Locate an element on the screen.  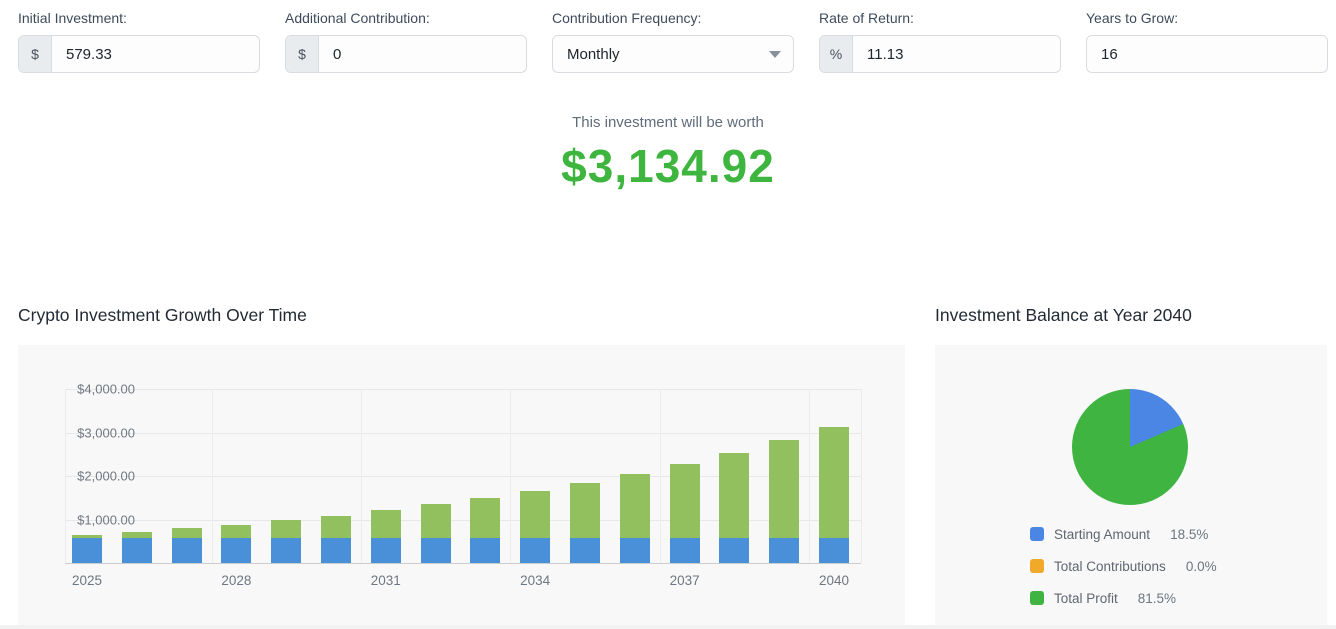
contribution-frequency-value: Monthly is located at coordinates (593, 54).